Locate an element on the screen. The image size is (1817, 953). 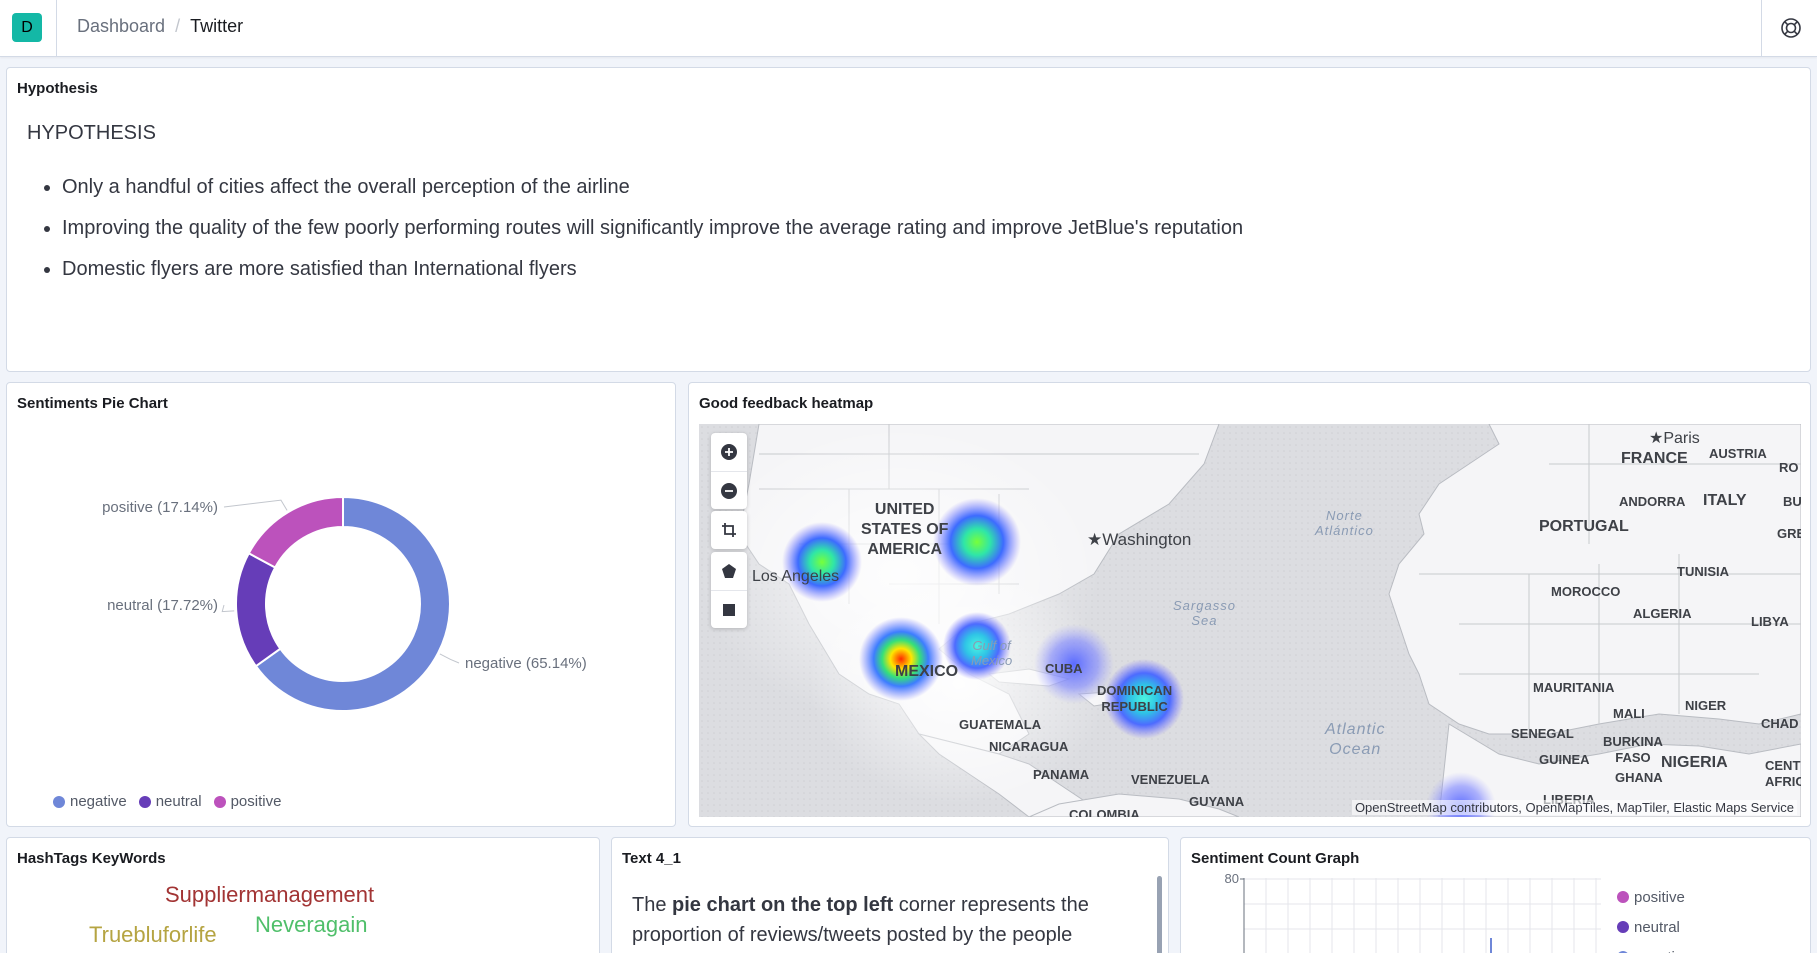
zoom-out-button is located at coordinates (729, 490).